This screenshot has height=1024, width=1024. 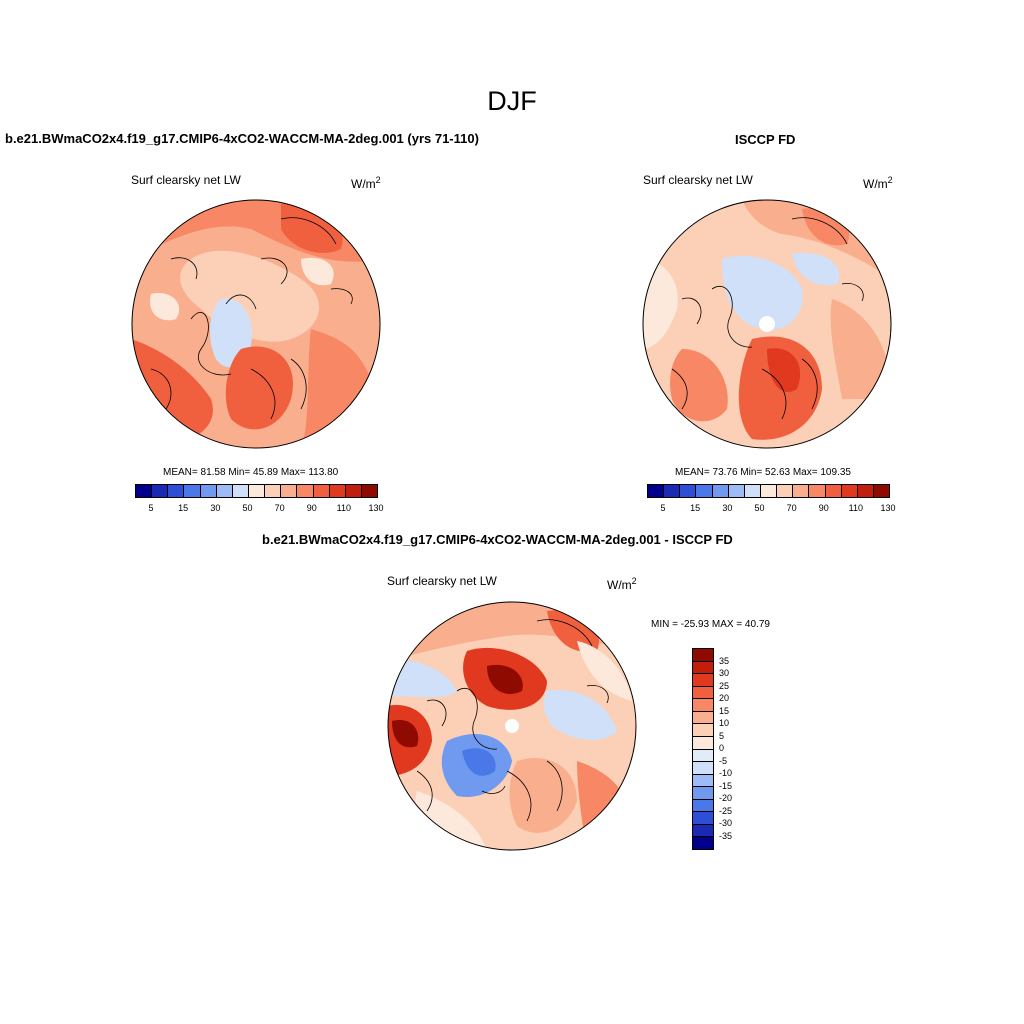 I want to click on obs-units-label: W/m2, so click(x=878, y=183).